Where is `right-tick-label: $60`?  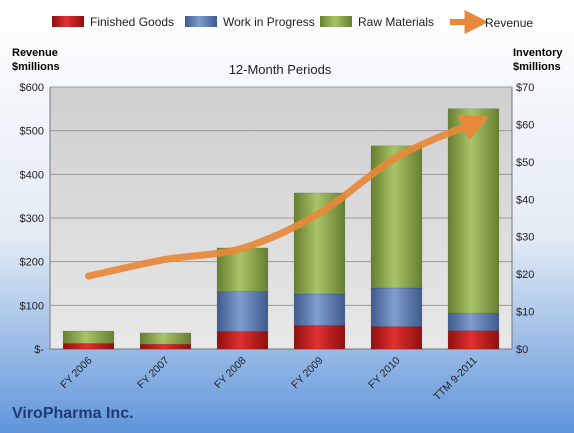 right-tick-label: $60 is located at coordinates (525, 125).